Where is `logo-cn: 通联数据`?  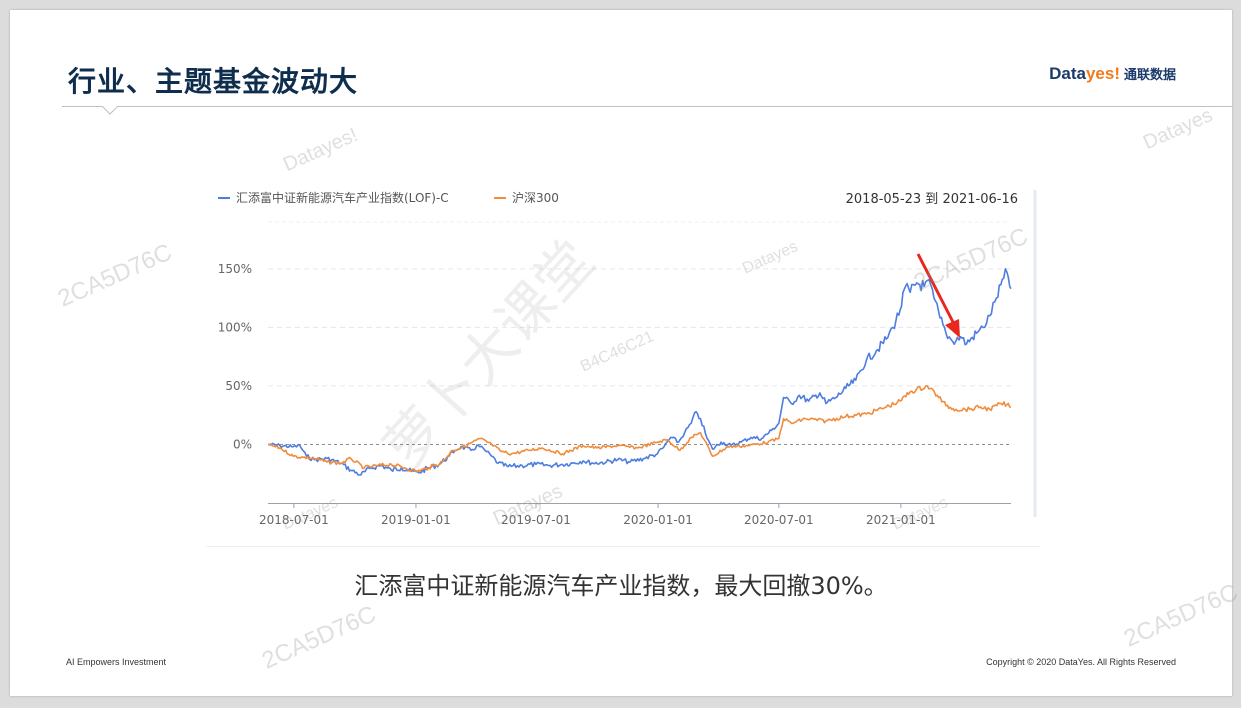
logo-cn: 通联数据 is located at coordinates (1149, 74).